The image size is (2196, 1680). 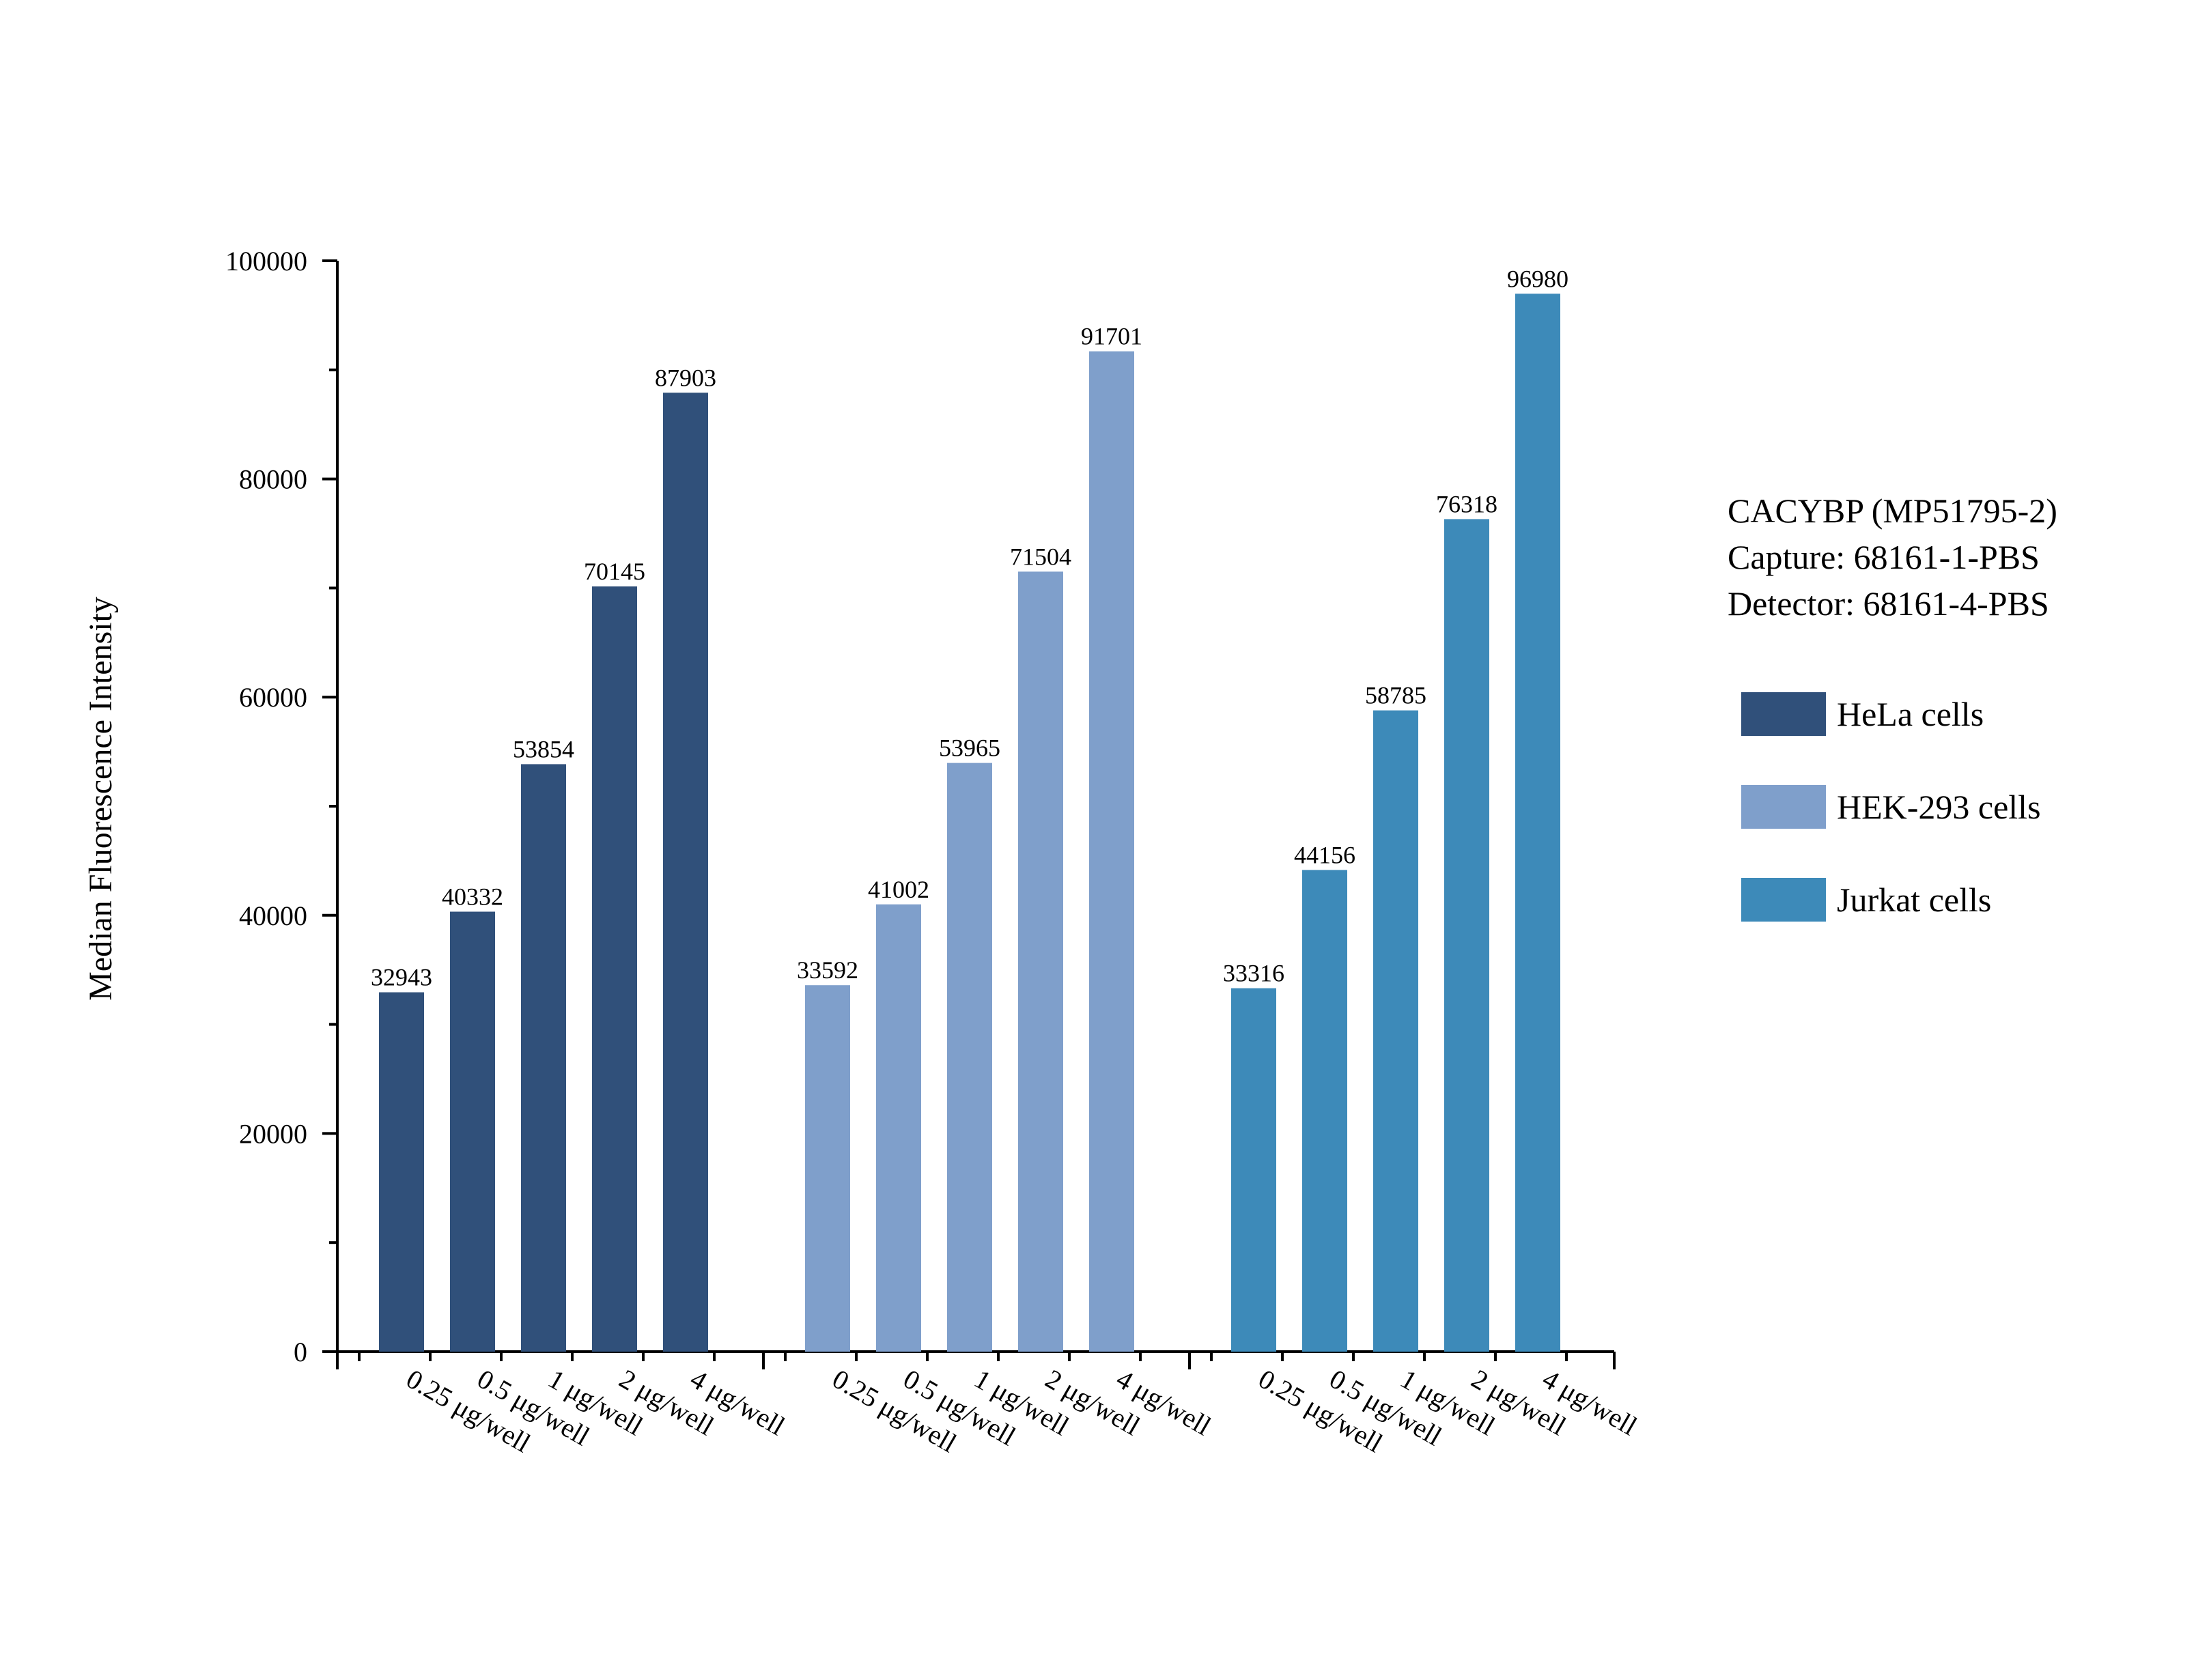 I want to click on legend-label-hek293: HEK-293 cells, so click(x=1939, y=807).